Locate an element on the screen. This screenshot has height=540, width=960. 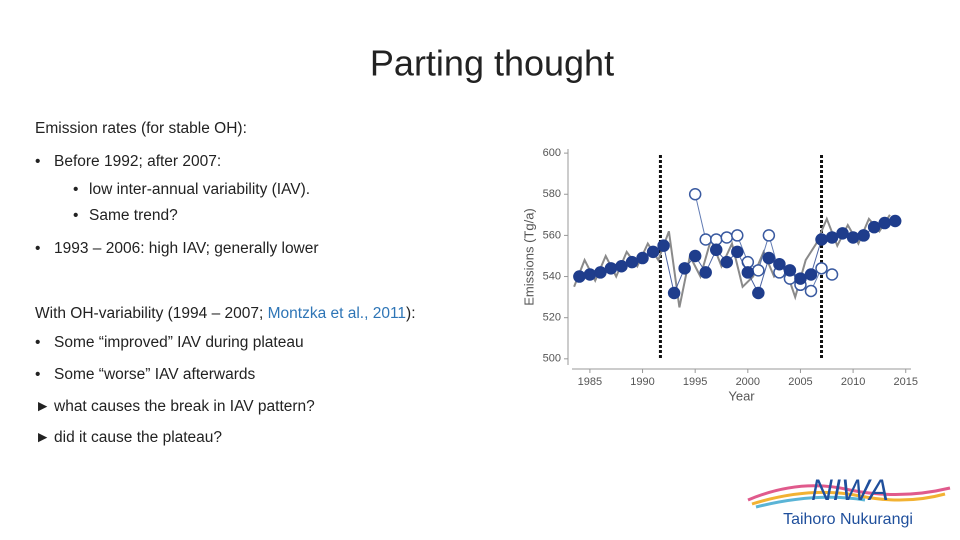
x-tick-label: 2005 is located at coordinates (800, 382).